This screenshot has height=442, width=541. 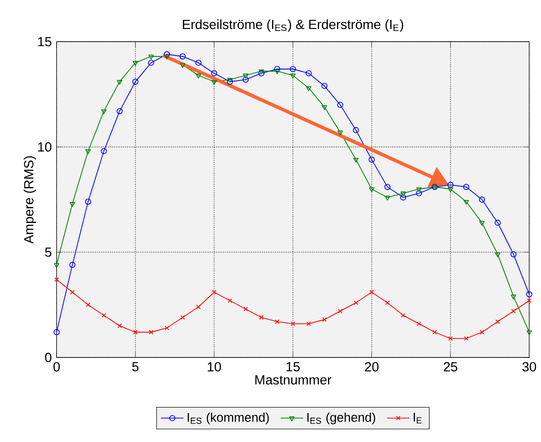 What do you see at coordinates (293, 25) in the screenshot?
I see `chart-title: Erdseilströme (I$_{ES}$) & Erderströme (I$_{E}$)` at bounding box center [293, 25].